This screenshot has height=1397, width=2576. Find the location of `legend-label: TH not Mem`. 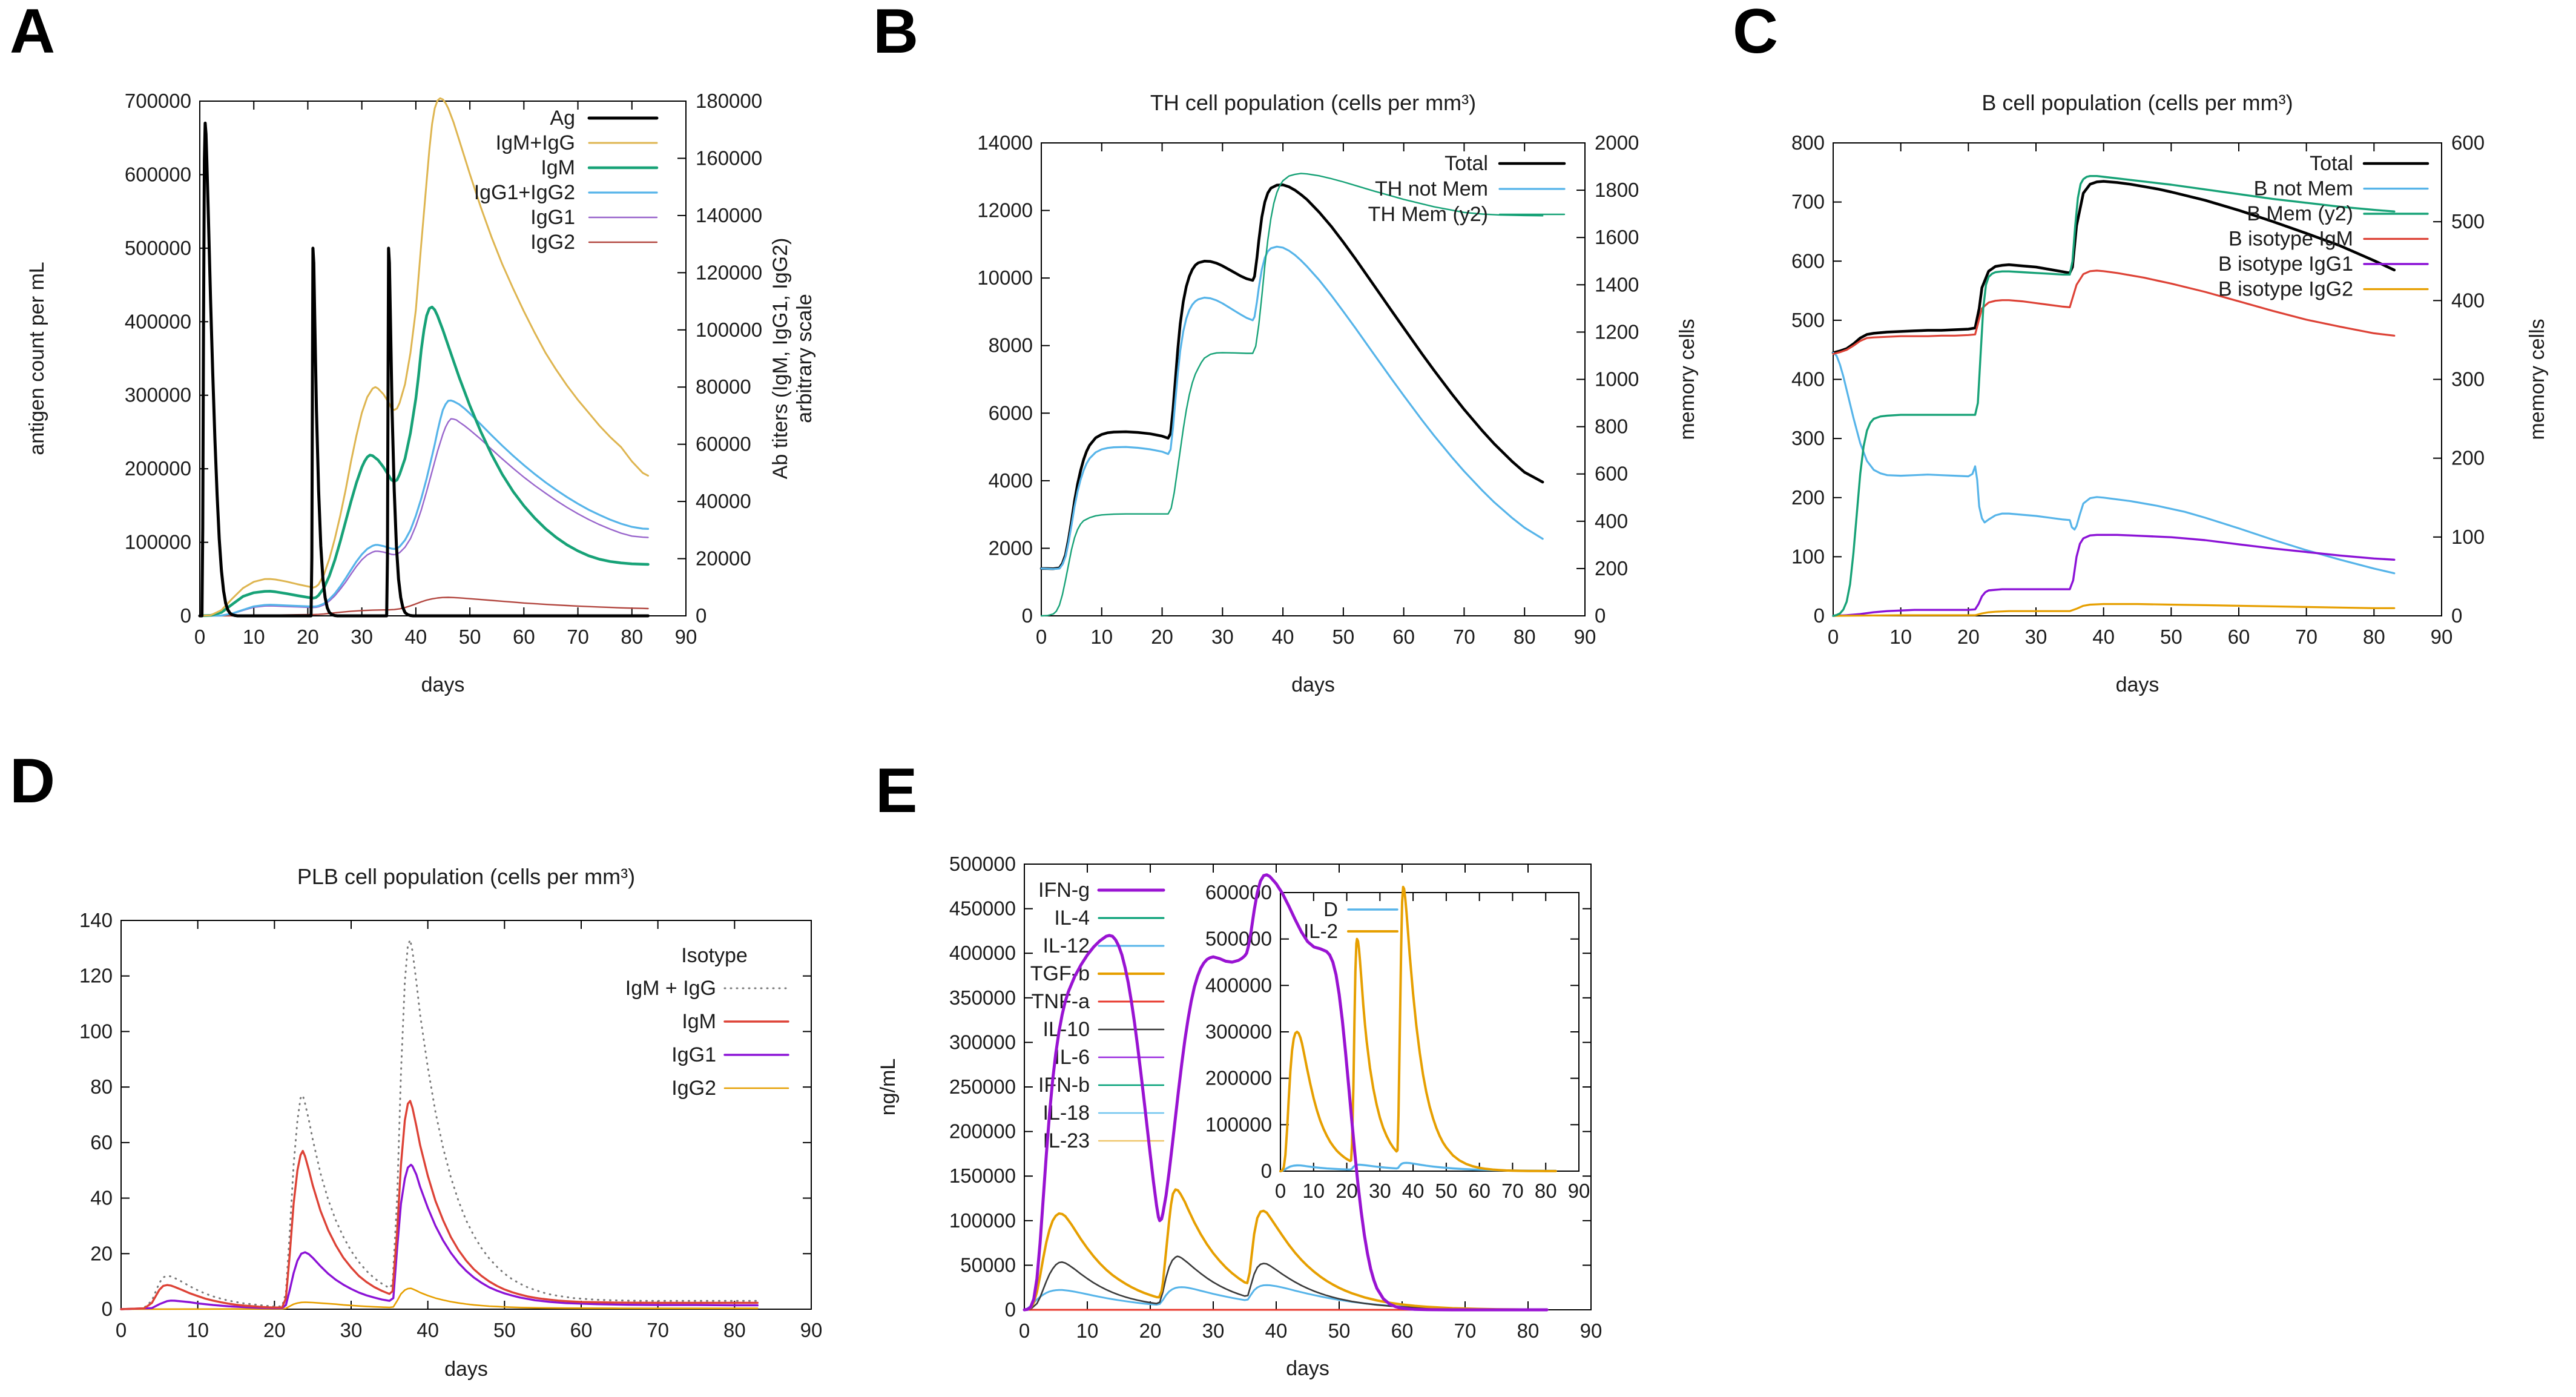

legend-label: TH not Mem is located at coordinates (1431, 188).